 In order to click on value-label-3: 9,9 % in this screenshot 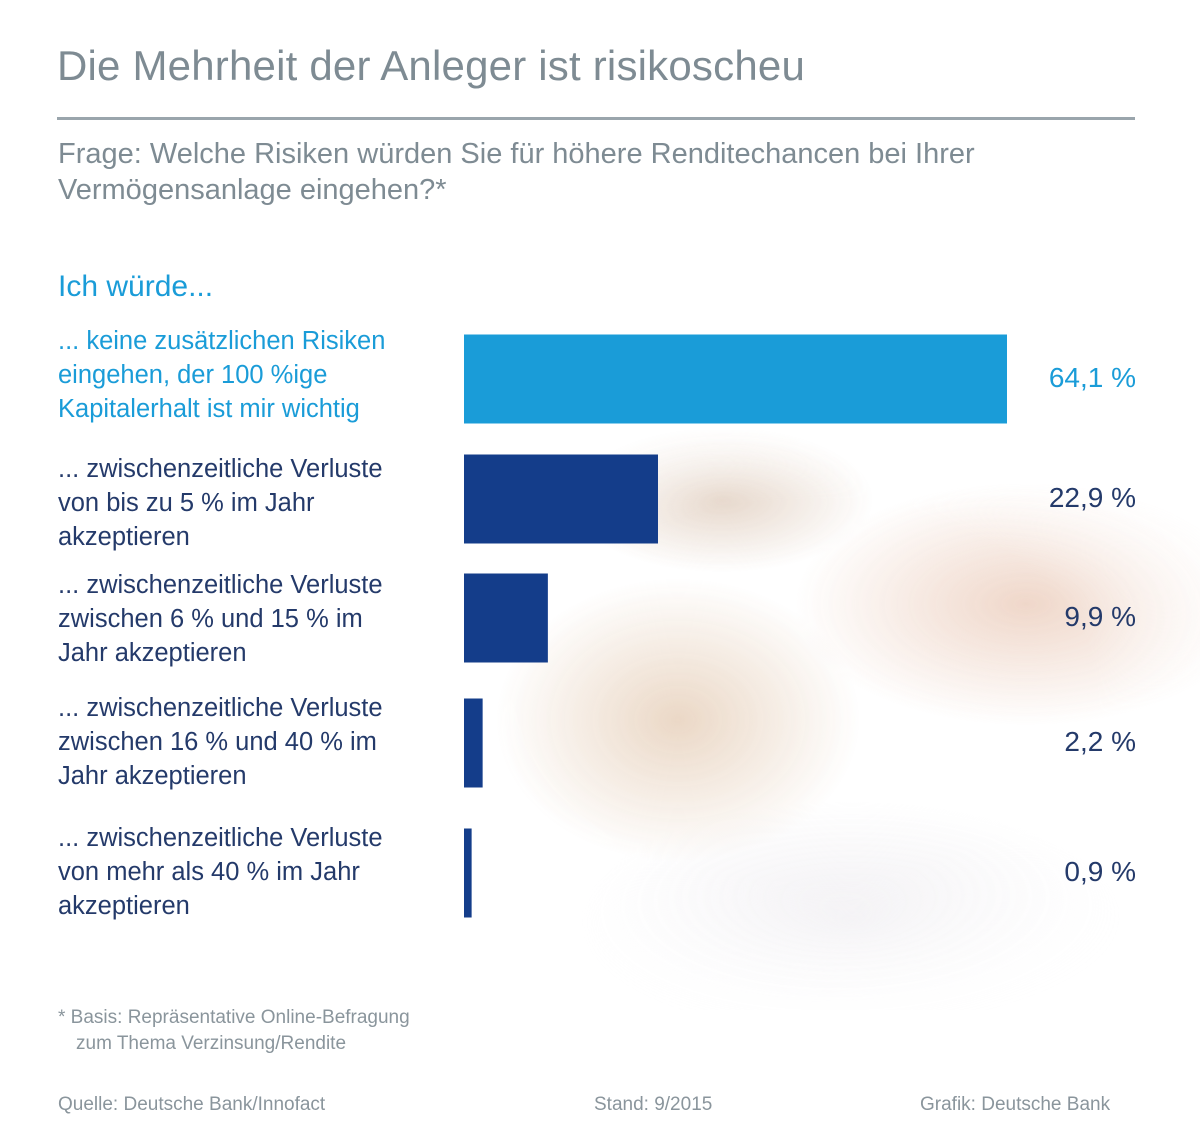, I will do `click(1100, 616)`.